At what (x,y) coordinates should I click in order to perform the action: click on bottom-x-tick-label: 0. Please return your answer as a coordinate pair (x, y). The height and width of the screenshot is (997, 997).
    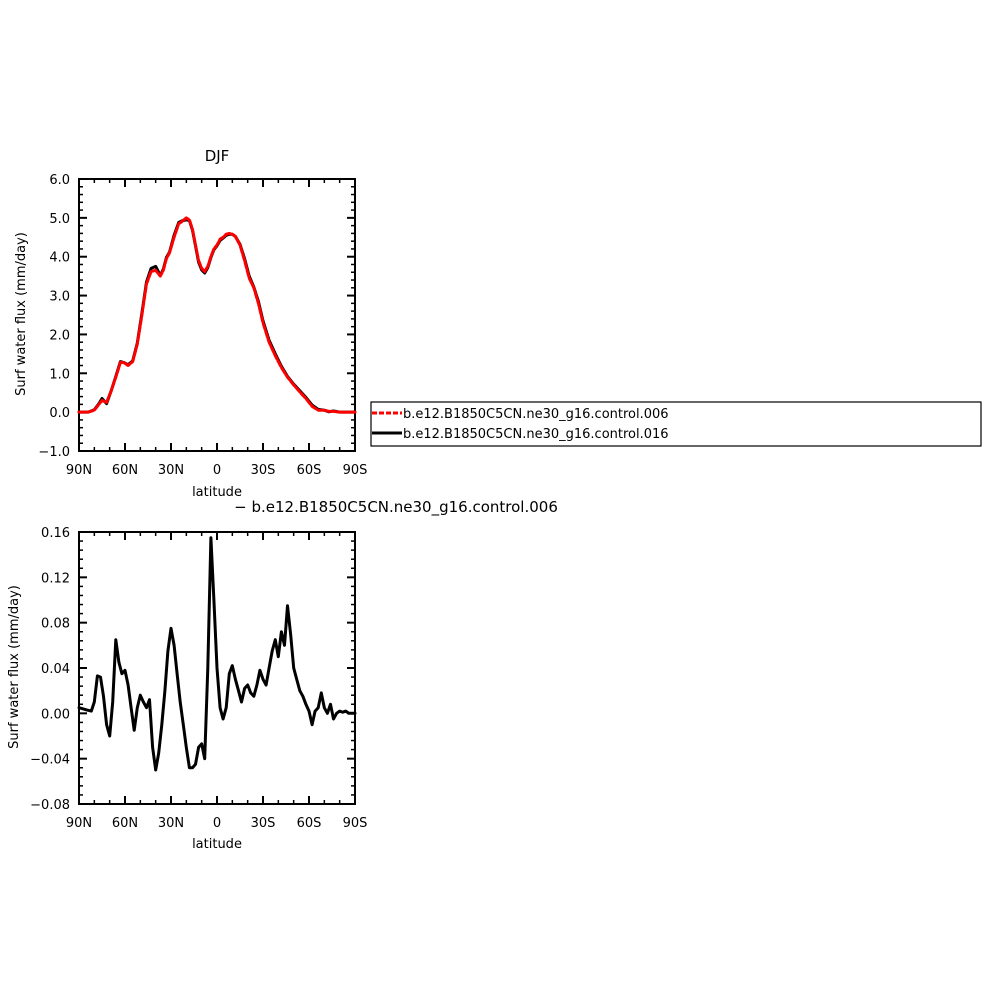
    Looking at the image, I should click on (217, 823).